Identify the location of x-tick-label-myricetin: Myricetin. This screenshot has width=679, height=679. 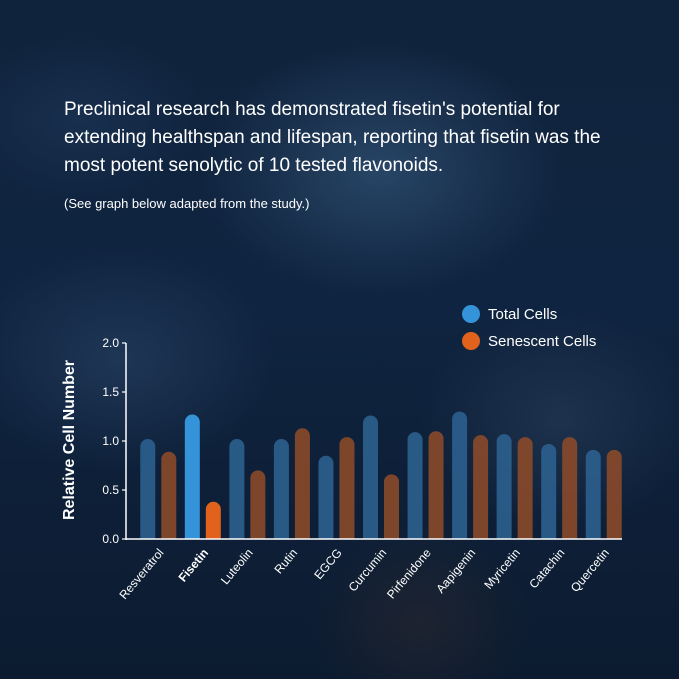
(502, 569).